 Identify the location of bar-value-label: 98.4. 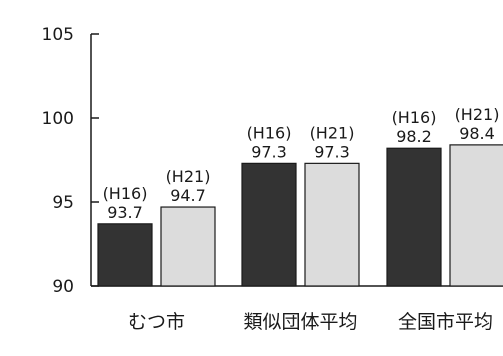
(477, 133).